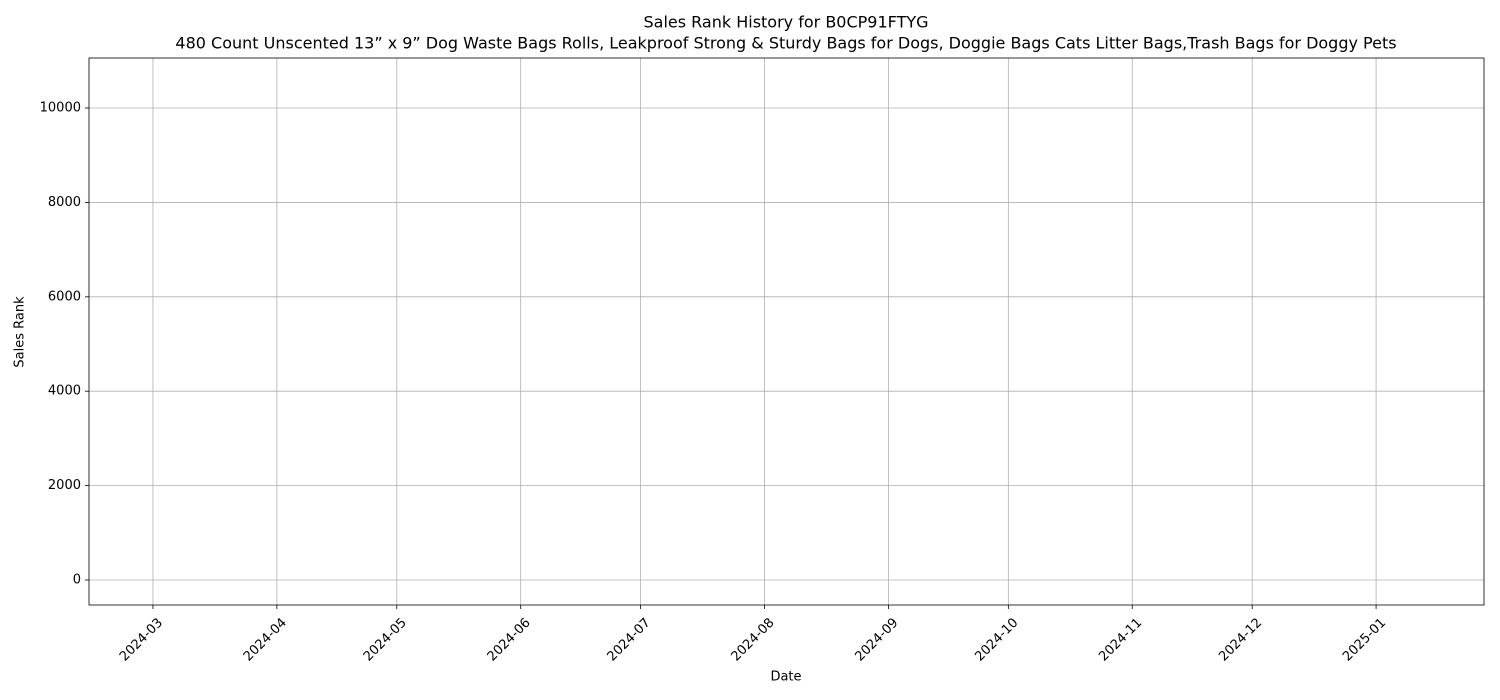 This screenshot has height=700, width=1500. What do you see at coordinates (876, 639) in the screenshot?
I see `x-tick-label: 2024-09` at bounding box center [876, 639].